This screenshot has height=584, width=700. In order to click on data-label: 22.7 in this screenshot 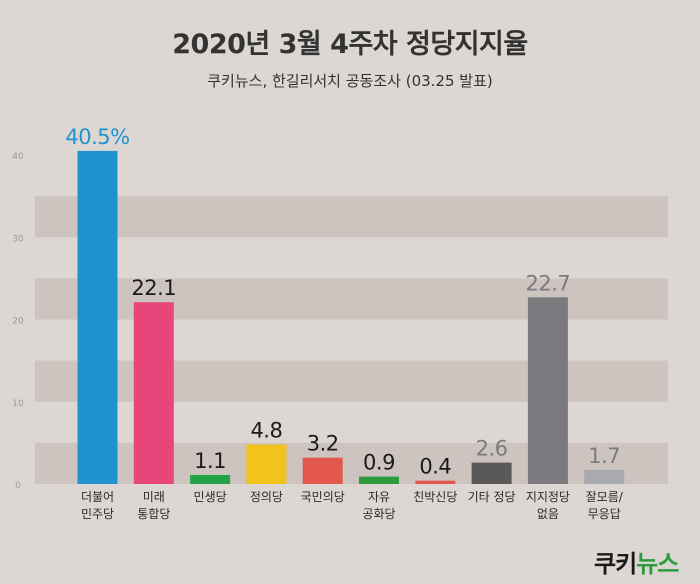, I will do `click(548, 283)`.